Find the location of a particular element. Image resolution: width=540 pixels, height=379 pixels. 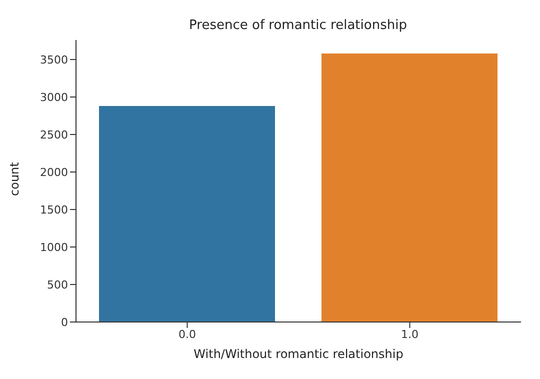

x-tick-label: 1.0 is located at coordinates (409, 334).